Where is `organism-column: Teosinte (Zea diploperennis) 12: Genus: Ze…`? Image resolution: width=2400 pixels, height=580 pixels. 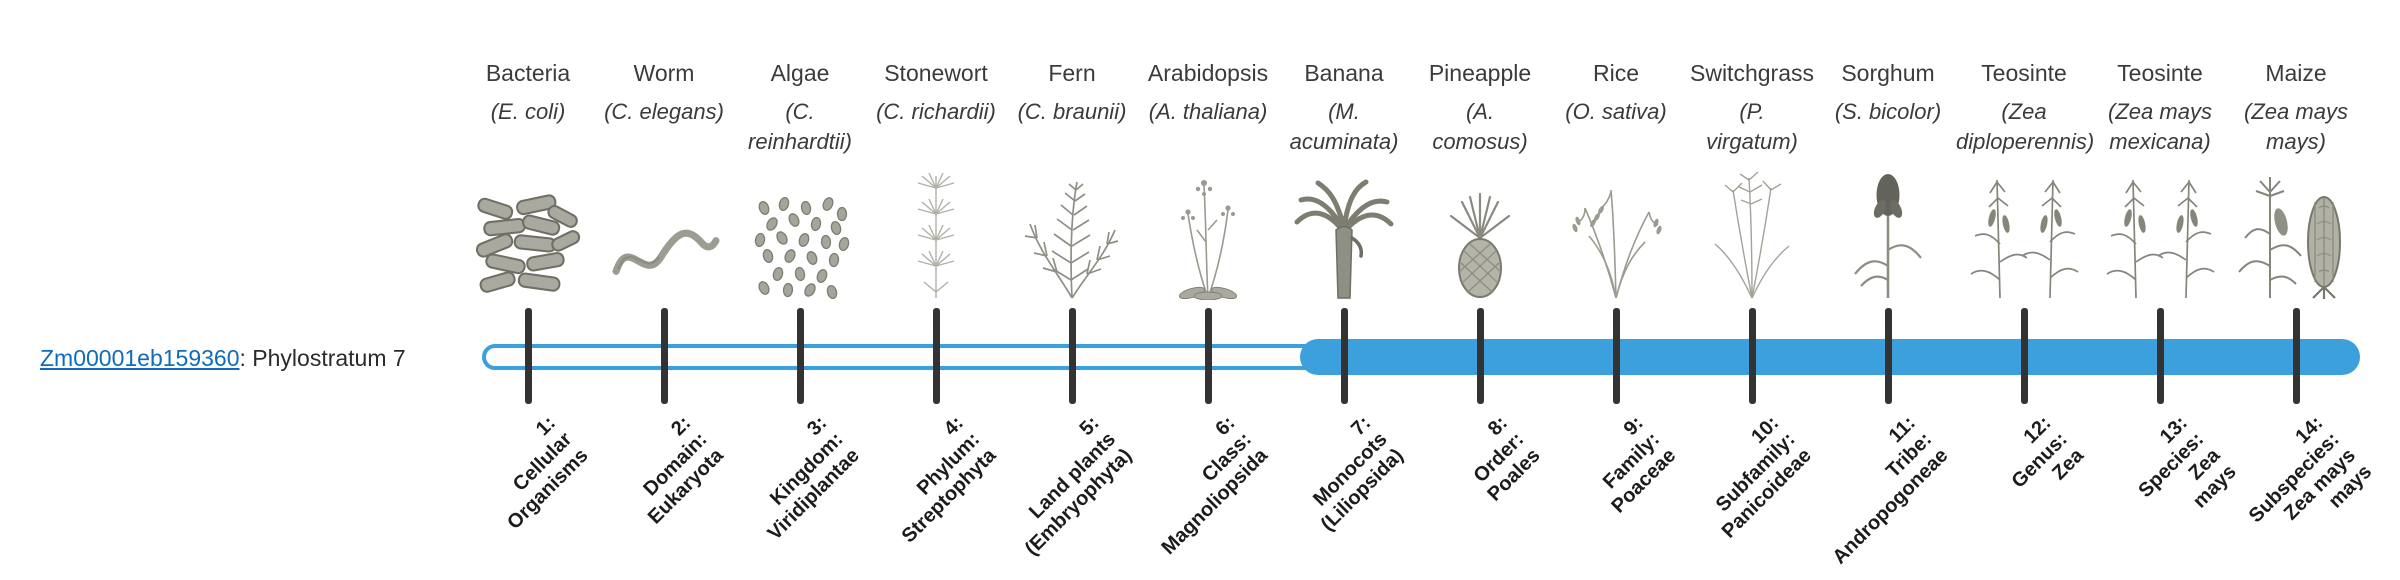 organism-column: Teosinte (Zea diploperennis) 12: Genus: Ze… is located at coordinates (2025, 290).